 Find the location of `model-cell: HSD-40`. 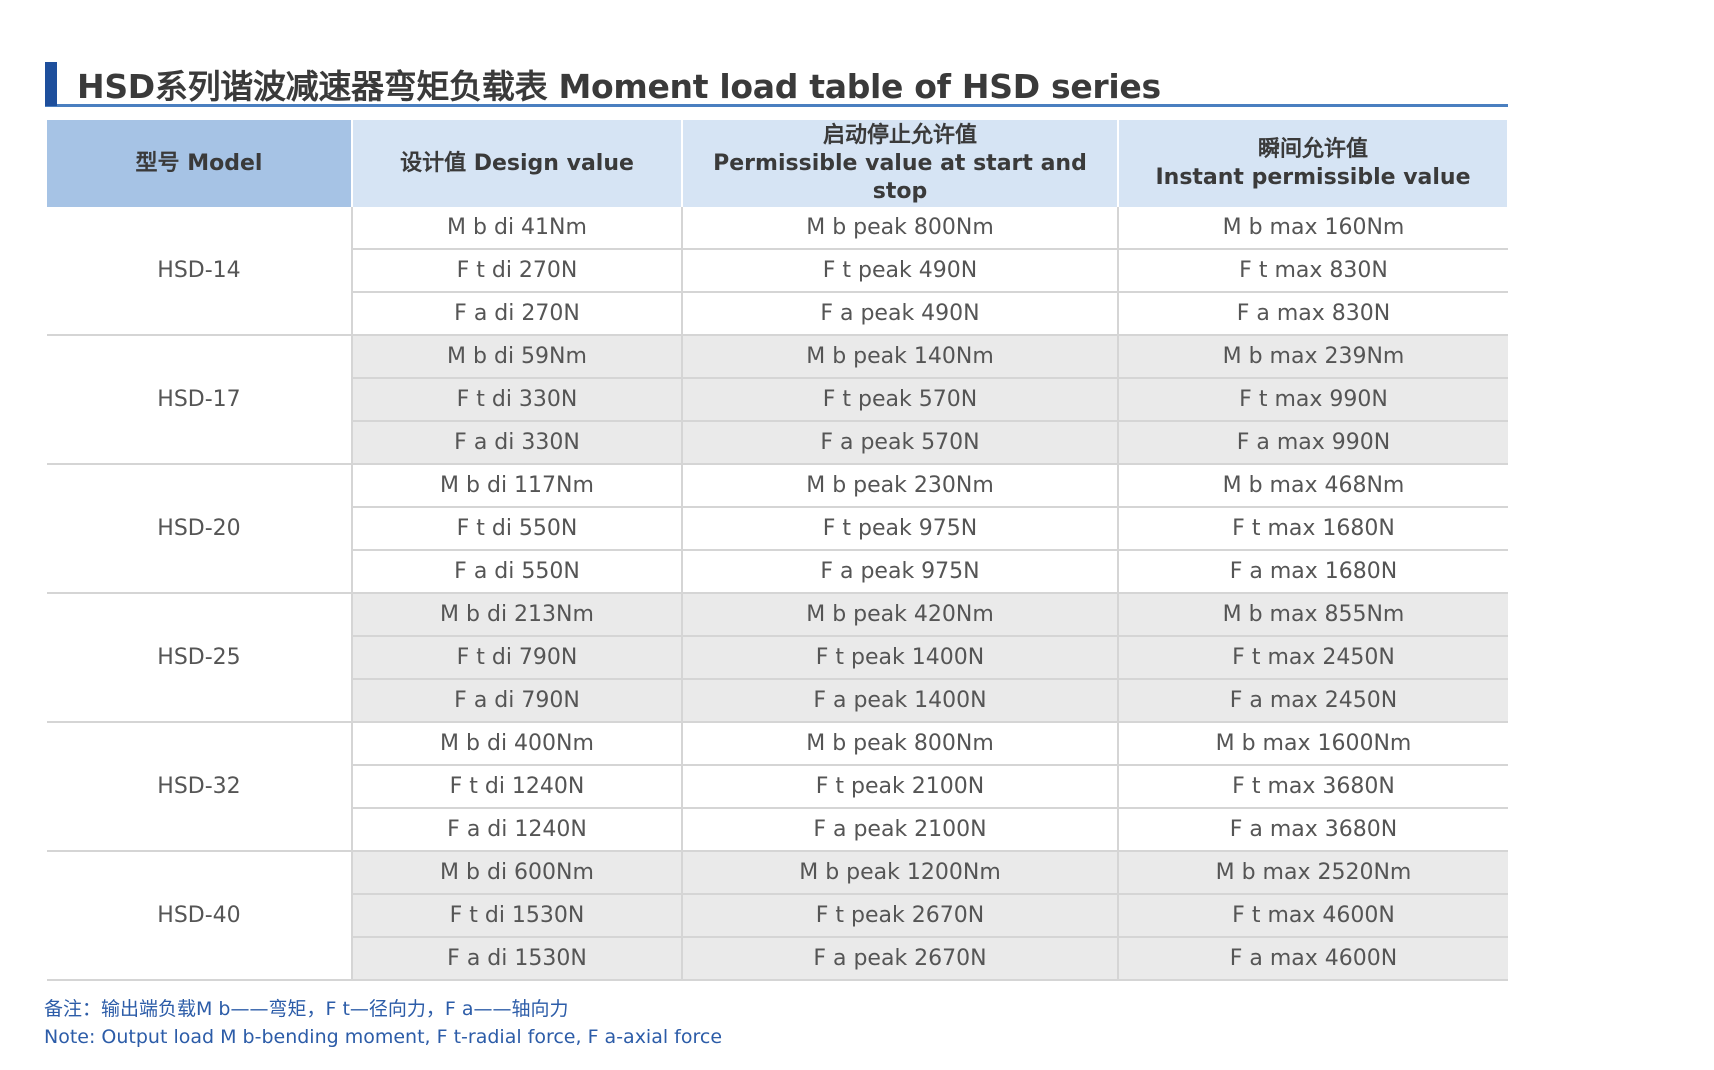

model-cell: HSD-40 is located at coordinates (199, 916).